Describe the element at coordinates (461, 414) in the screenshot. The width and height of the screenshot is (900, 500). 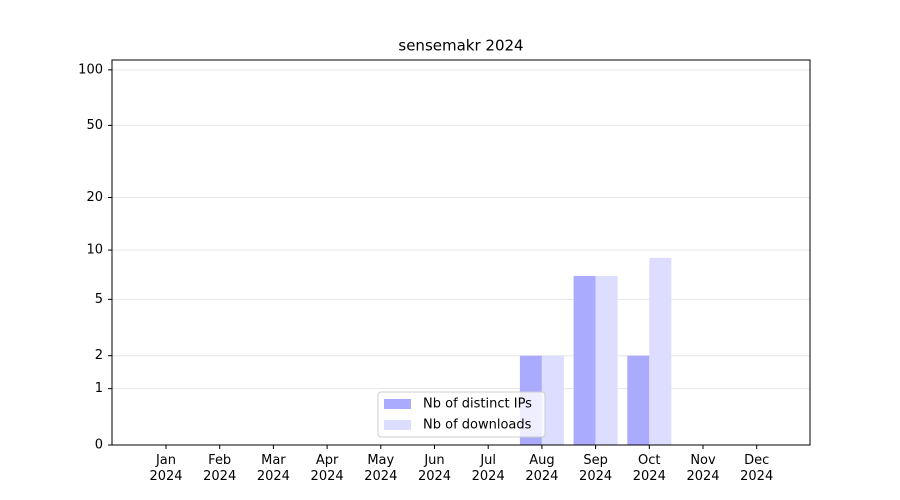
I see `legend-box` at that location.